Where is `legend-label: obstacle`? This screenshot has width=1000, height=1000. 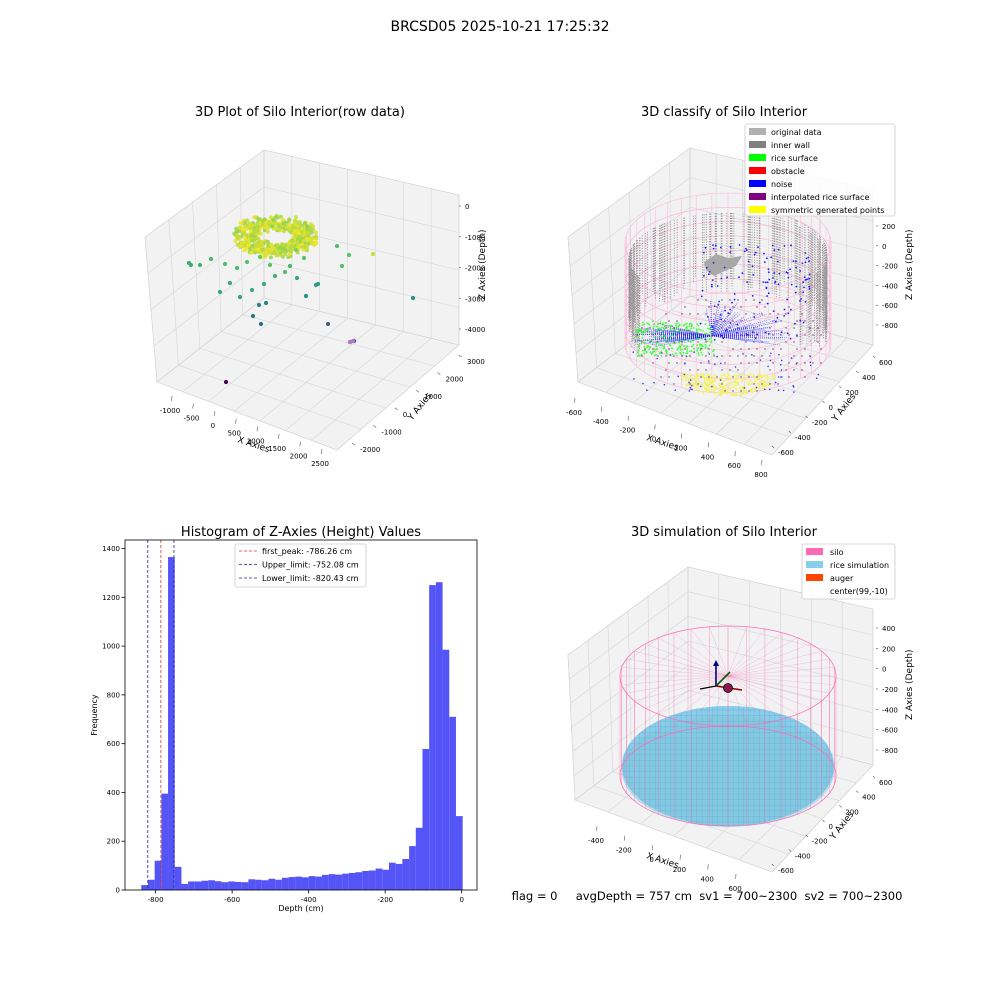 legend-label: obstacle is located at coordinates (788, 171).